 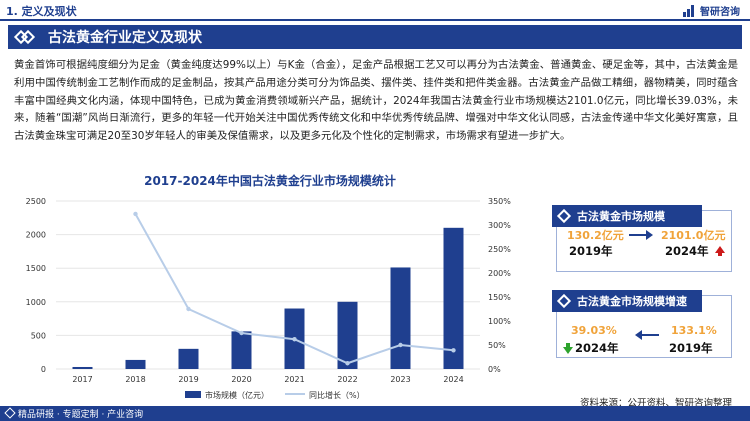 What do you see at coordinates (453, 298) in the screenshot?
I see `bar-2024` at bounding box center [453, 298].